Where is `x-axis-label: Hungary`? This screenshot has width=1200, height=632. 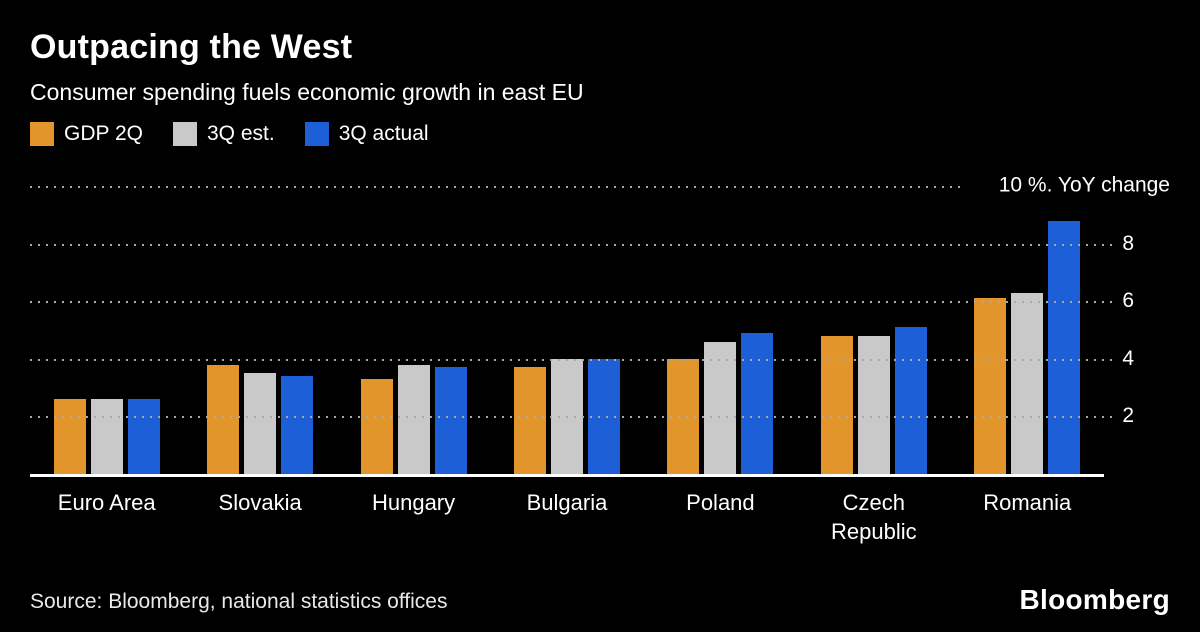
x-axis-label: Hungary is located at coordinates (413, 517).